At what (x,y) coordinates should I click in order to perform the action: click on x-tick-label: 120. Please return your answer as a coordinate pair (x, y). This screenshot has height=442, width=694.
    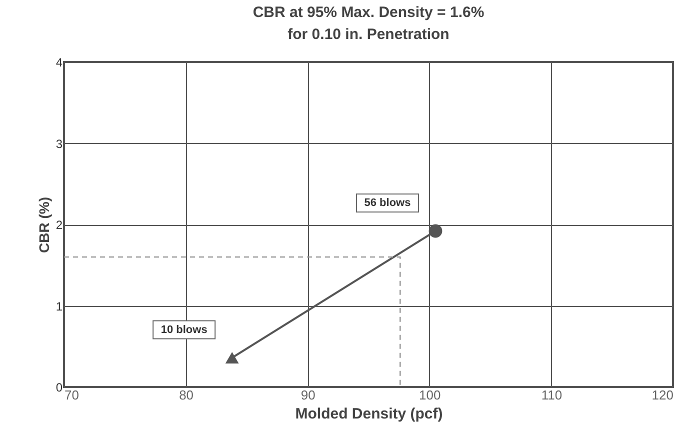
    Looking at the image, I should click on (663, 395).